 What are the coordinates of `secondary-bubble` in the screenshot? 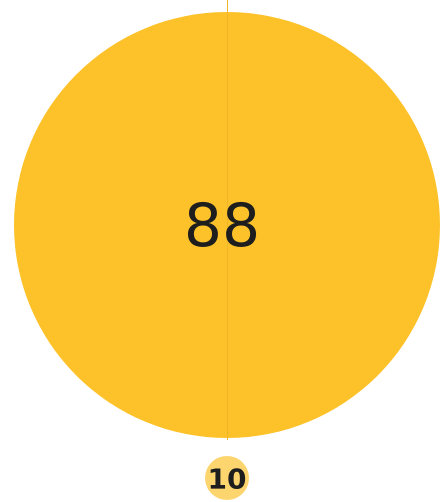 It's located at (227, 478).